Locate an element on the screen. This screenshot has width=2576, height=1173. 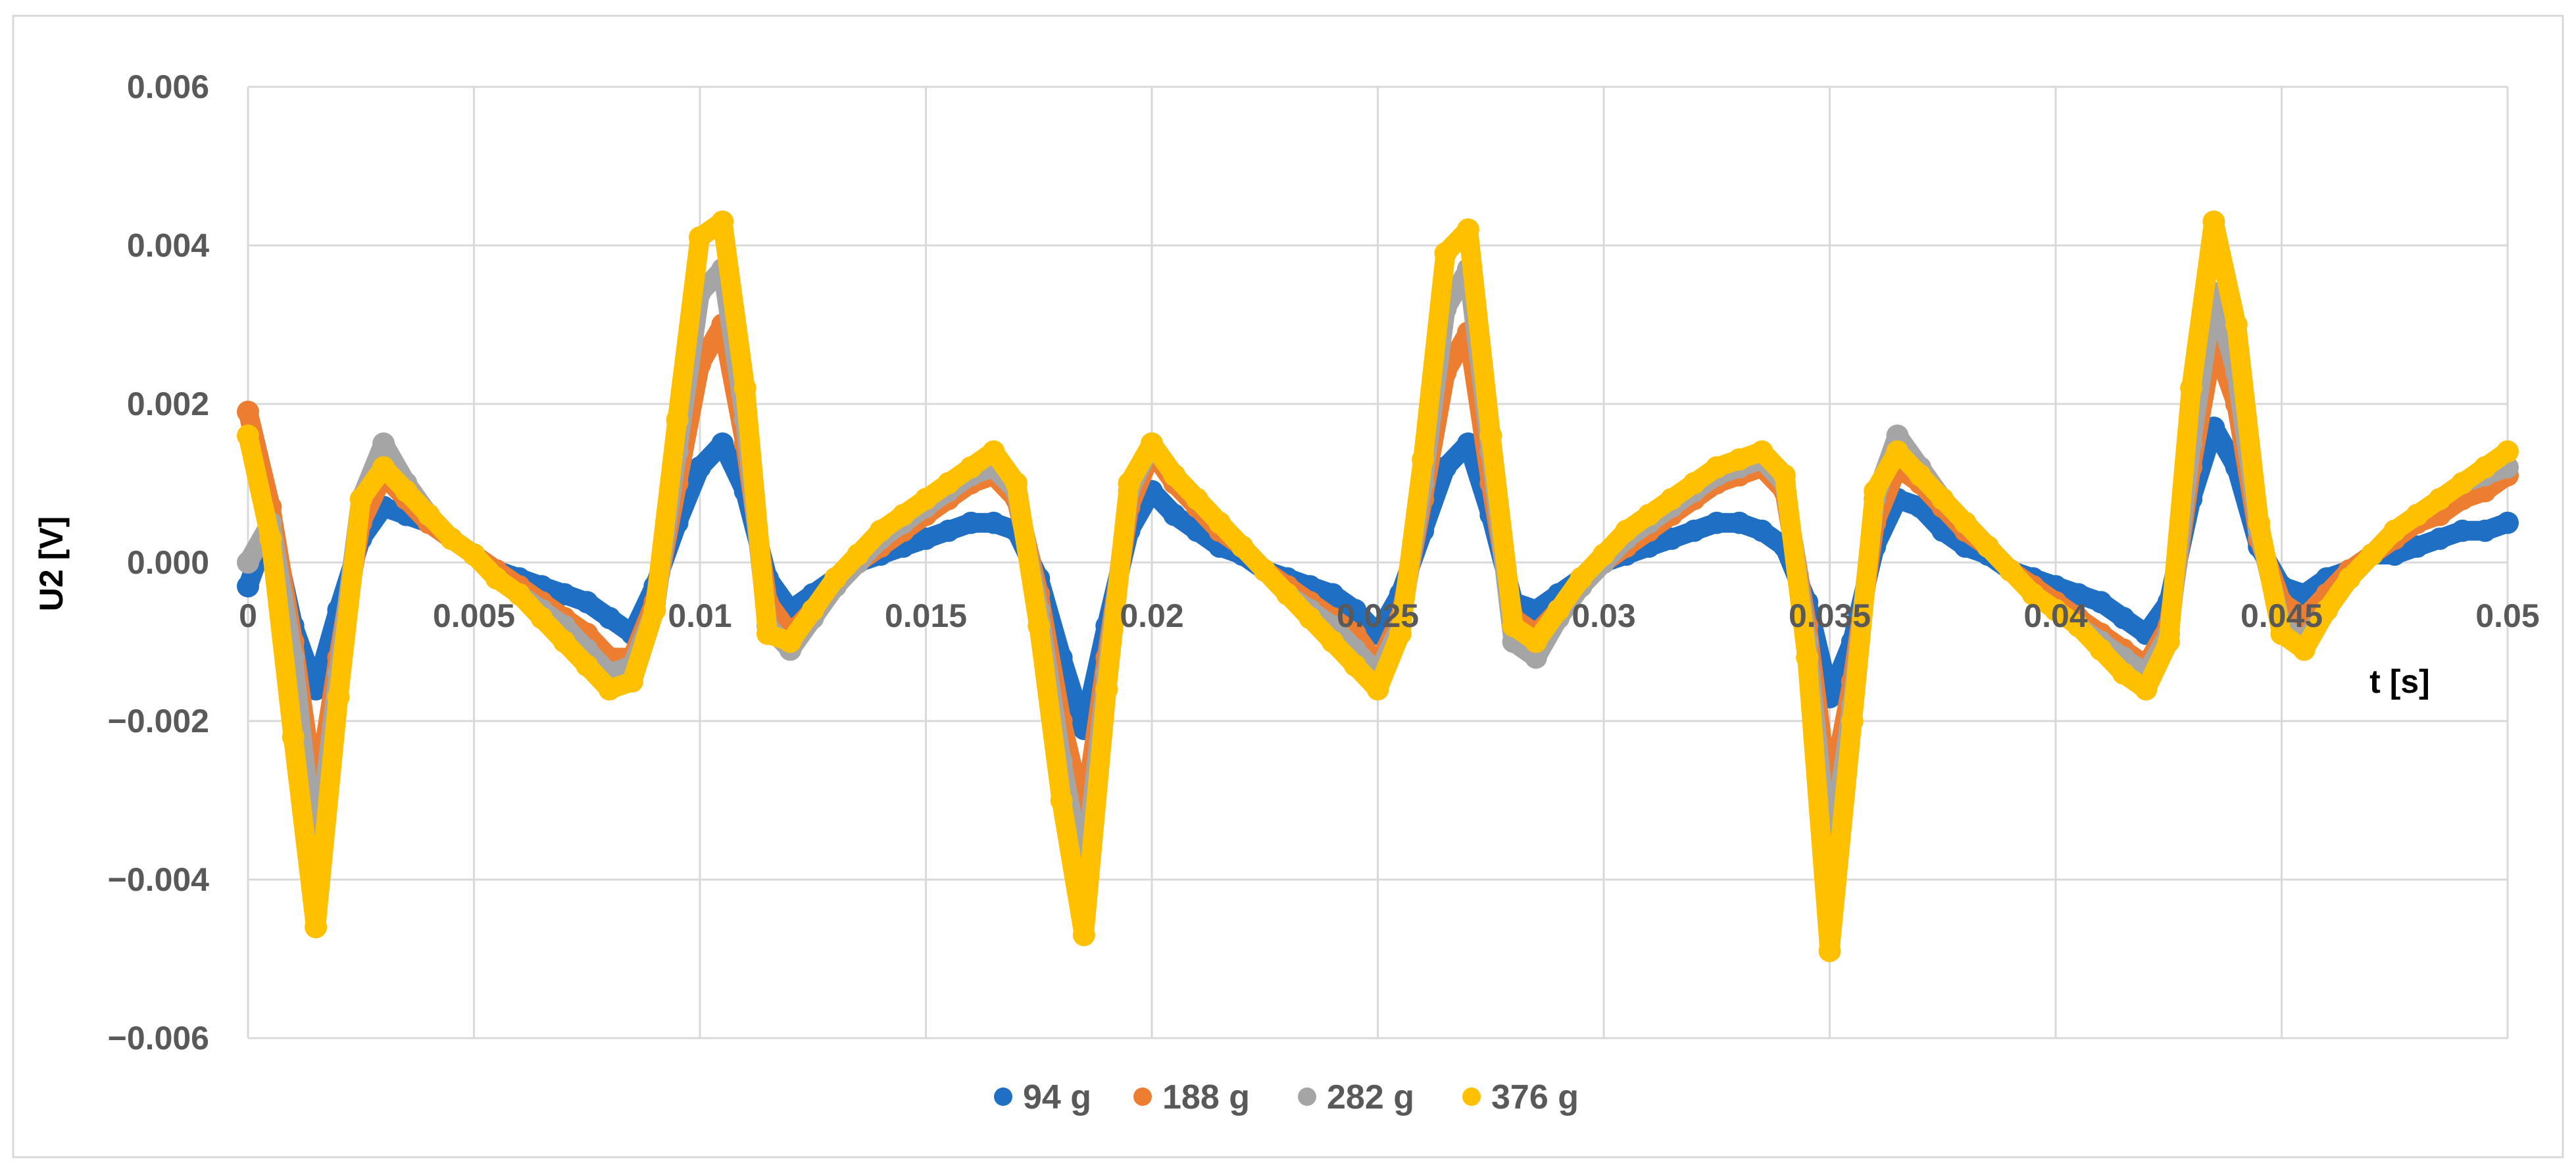
x-tick-label: 0.045 is located at coordinates (2282, 615).